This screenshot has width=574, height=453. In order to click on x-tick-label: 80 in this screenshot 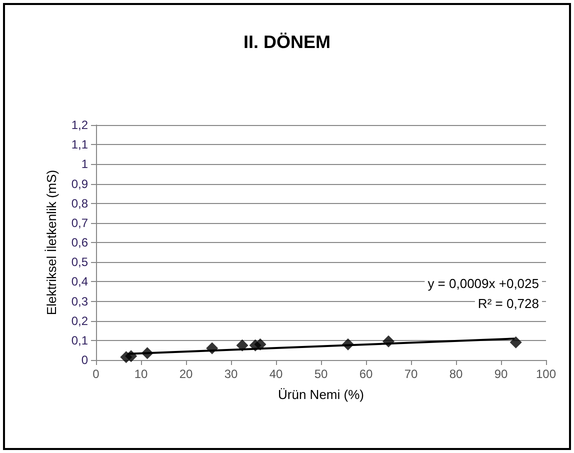, I will do `click(456, 374)`.